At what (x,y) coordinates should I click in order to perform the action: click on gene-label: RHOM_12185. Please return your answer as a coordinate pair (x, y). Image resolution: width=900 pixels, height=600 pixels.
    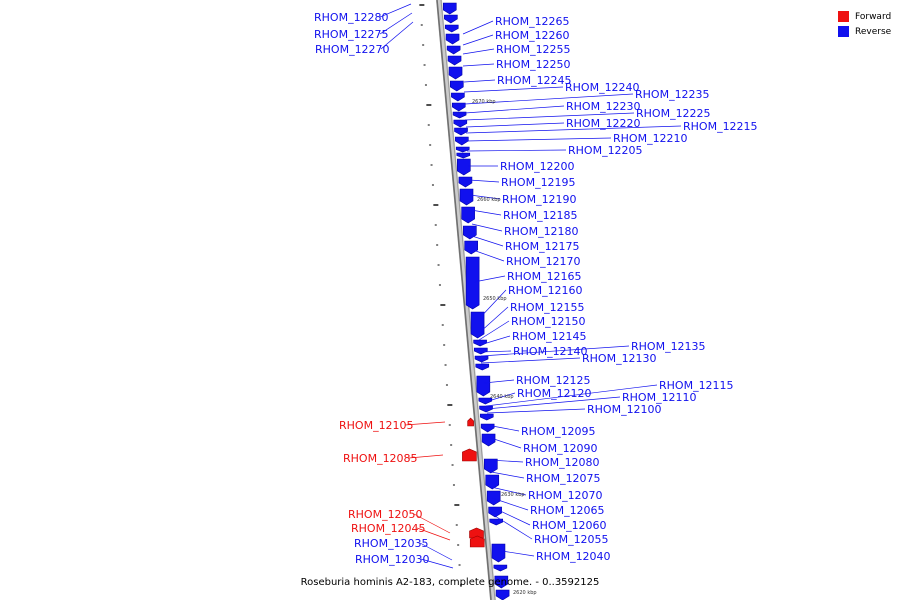
    Looking at the image, I should click on (540, 215).